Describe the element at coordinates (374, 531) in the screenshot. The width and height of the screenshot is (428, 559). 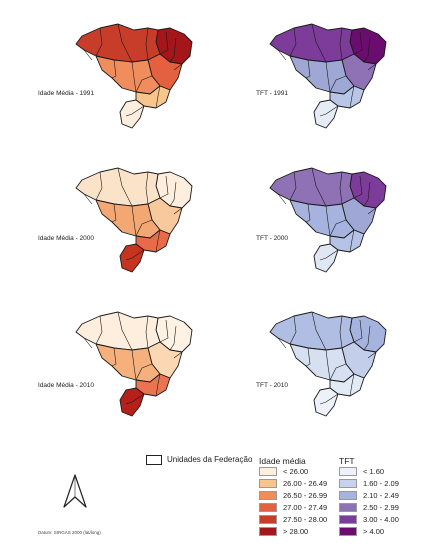
I see `legend-class-label: > 4.00` at that location.